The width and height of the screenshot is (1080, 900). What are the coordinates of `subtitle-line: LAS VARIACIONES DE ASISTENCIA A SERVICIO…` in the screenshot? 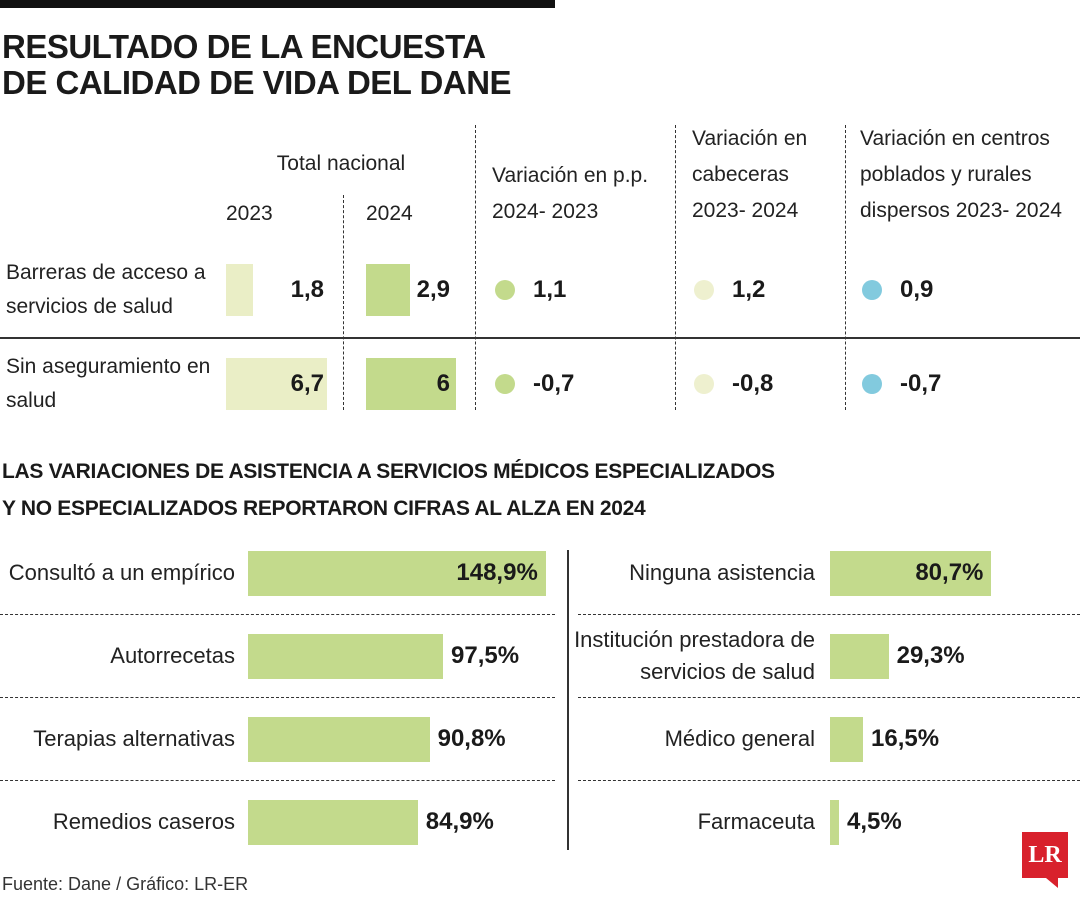 It's located at (388, 471).